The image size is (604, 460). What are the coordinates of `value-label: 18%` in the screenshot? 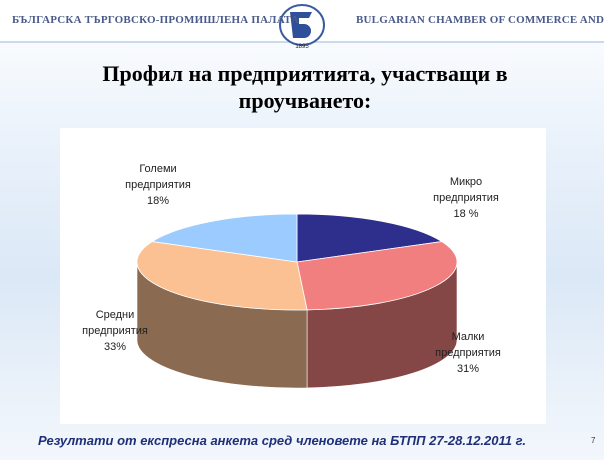 It's located at (158, 201).